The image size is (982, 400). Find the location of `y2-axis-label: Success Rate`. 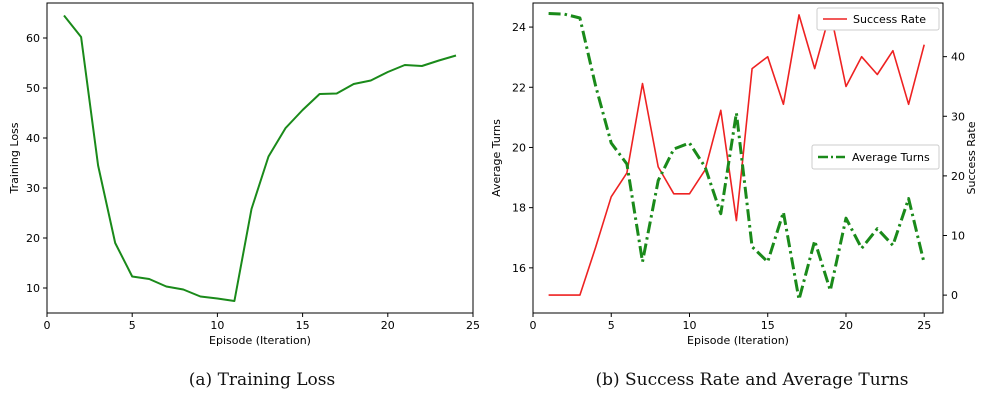

y2-axis-label: Success Rate is located at coordinates (971, 157).